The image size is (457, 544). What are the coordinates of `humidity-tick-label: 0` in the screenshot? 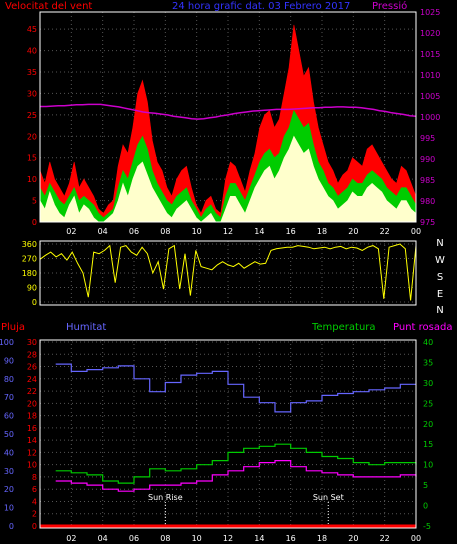 It's located at (11, 526).